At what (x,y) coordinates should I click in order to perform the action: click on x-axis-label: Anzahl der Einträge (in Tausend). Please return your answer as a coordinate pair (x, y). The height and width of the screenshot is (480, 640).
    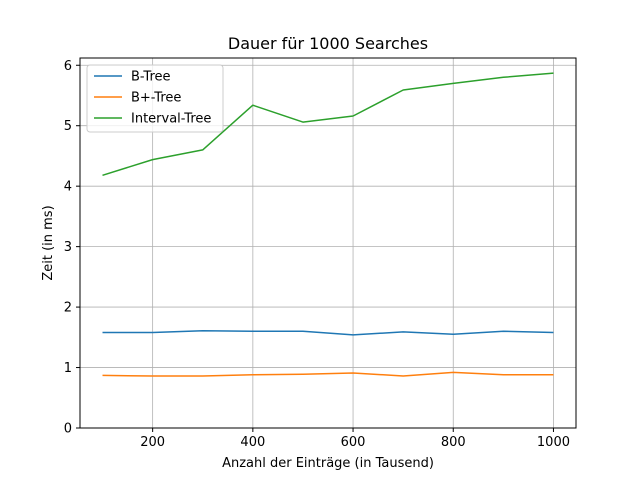
    Looking at the image, I should click on (328, 463).